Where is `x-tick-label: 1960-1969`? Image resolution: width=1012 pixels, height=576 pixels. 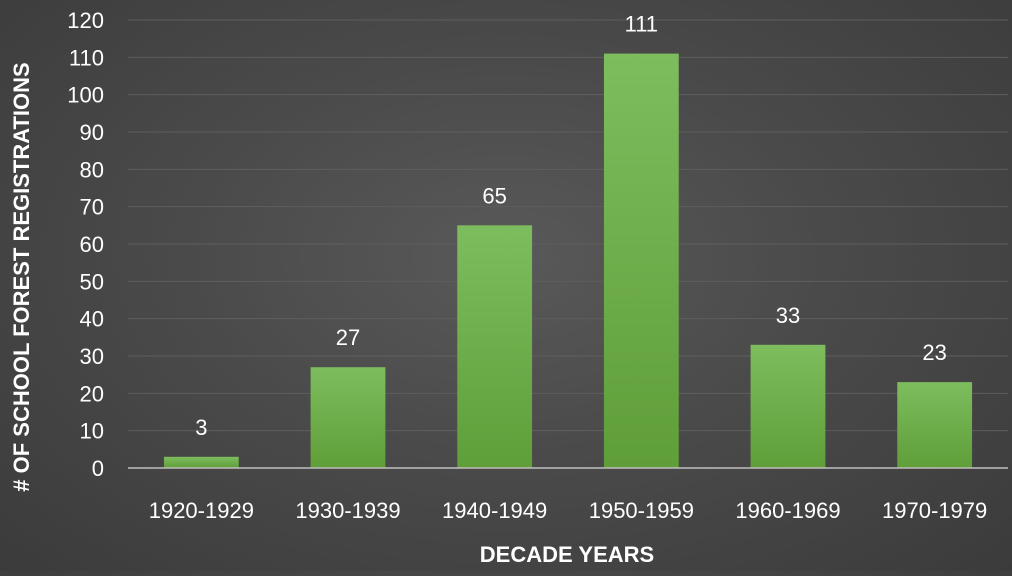 x-tick-label: 1960-1969 is located at coordinates (787, 510).